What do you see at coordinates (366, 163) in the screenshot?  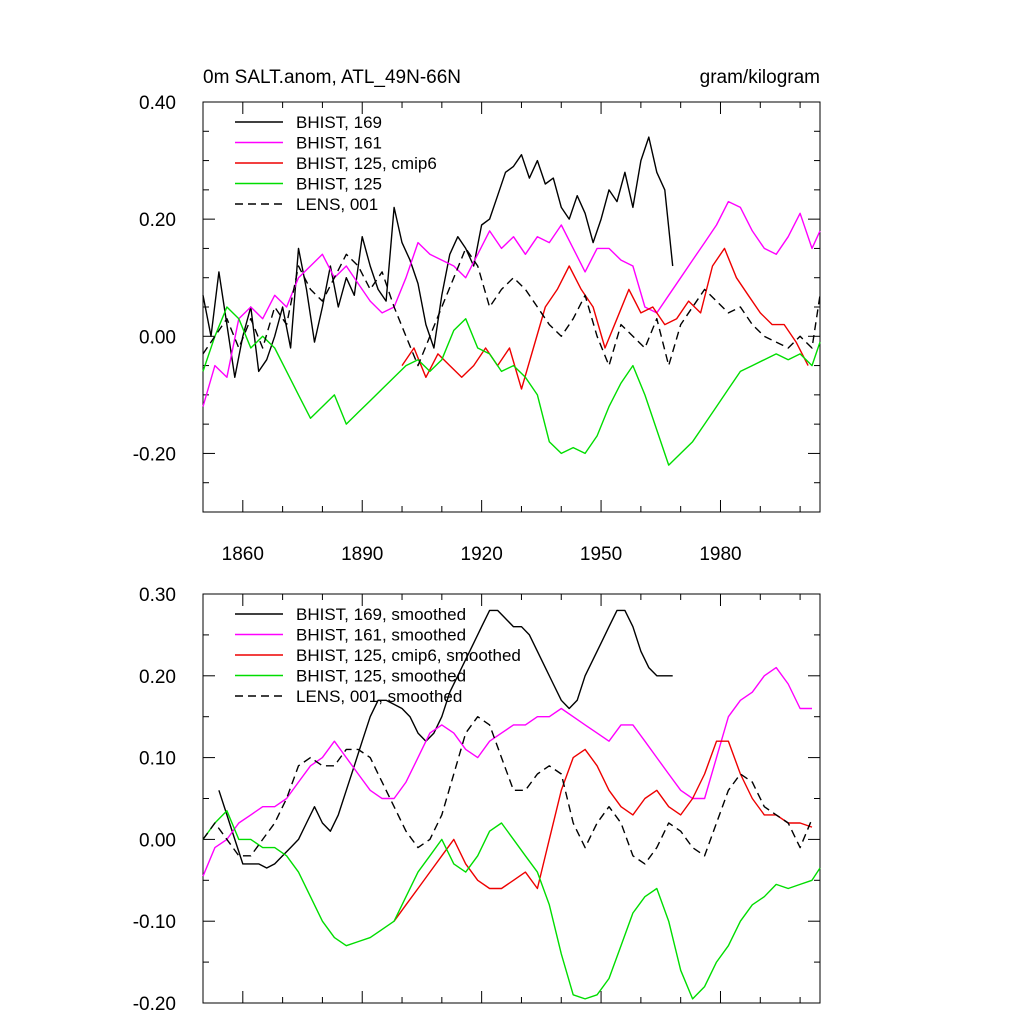 I see `legend-entry: BHIST, 125, cmip6` at bounding box center [366, 163].